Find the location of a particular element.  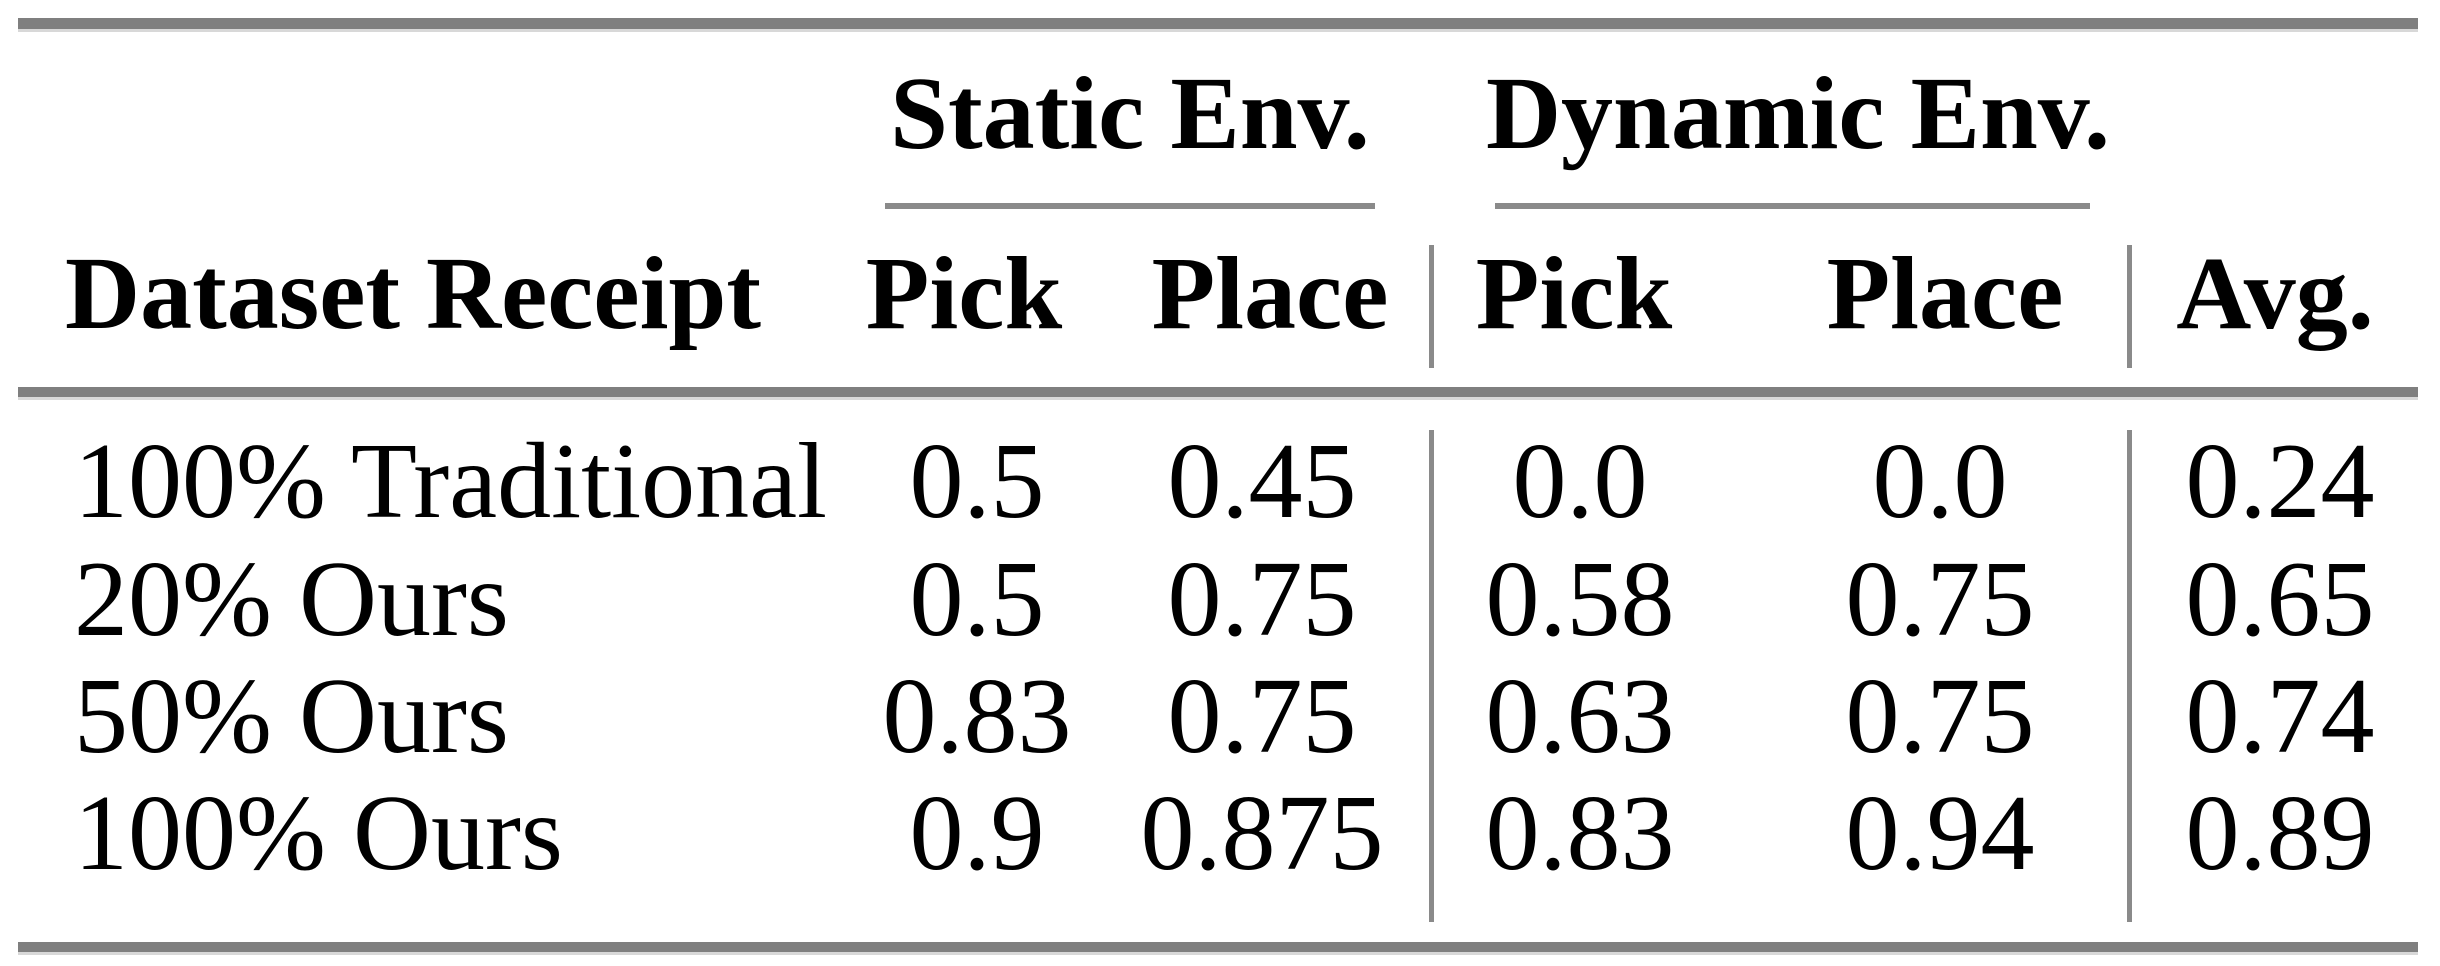

top-rule is located at coordinates (1218, 23).